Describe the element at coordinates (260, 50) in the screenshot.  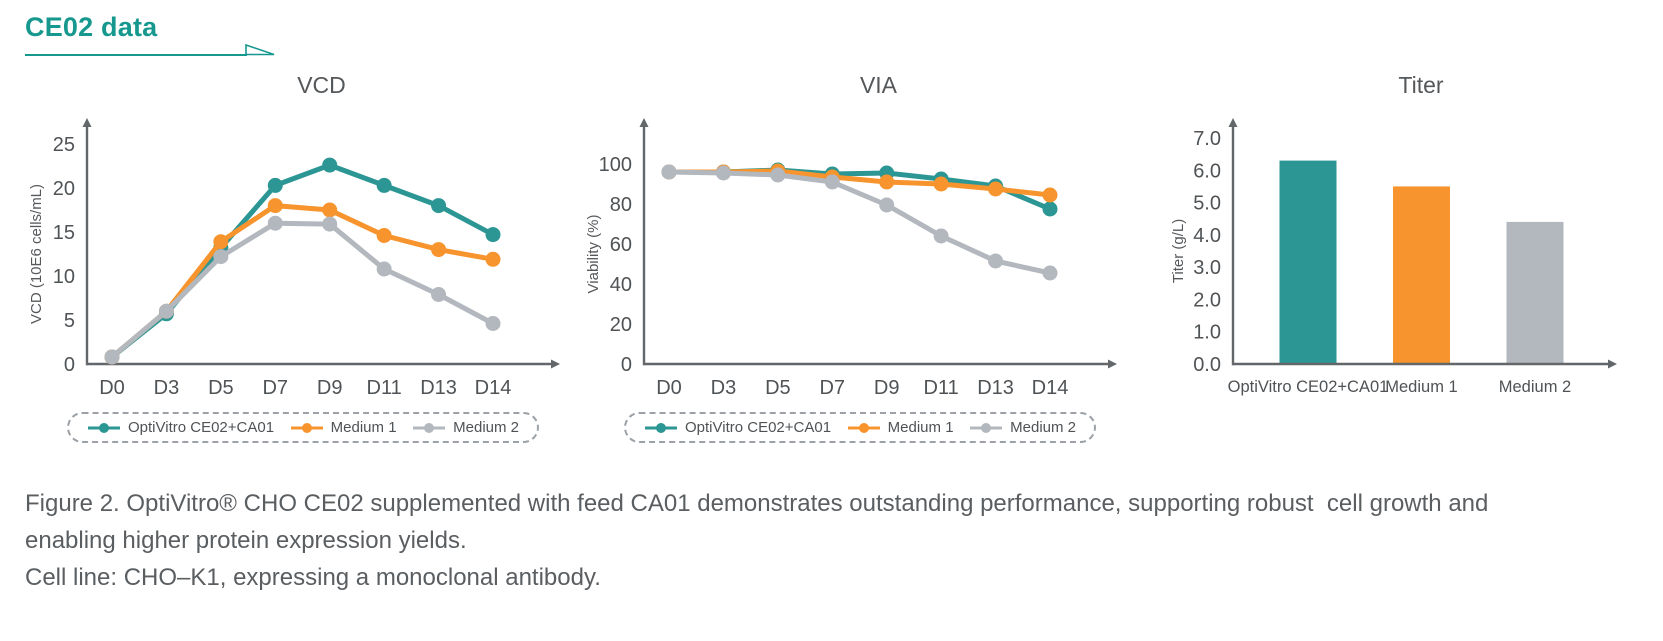
I see `flag-icon` at that location.